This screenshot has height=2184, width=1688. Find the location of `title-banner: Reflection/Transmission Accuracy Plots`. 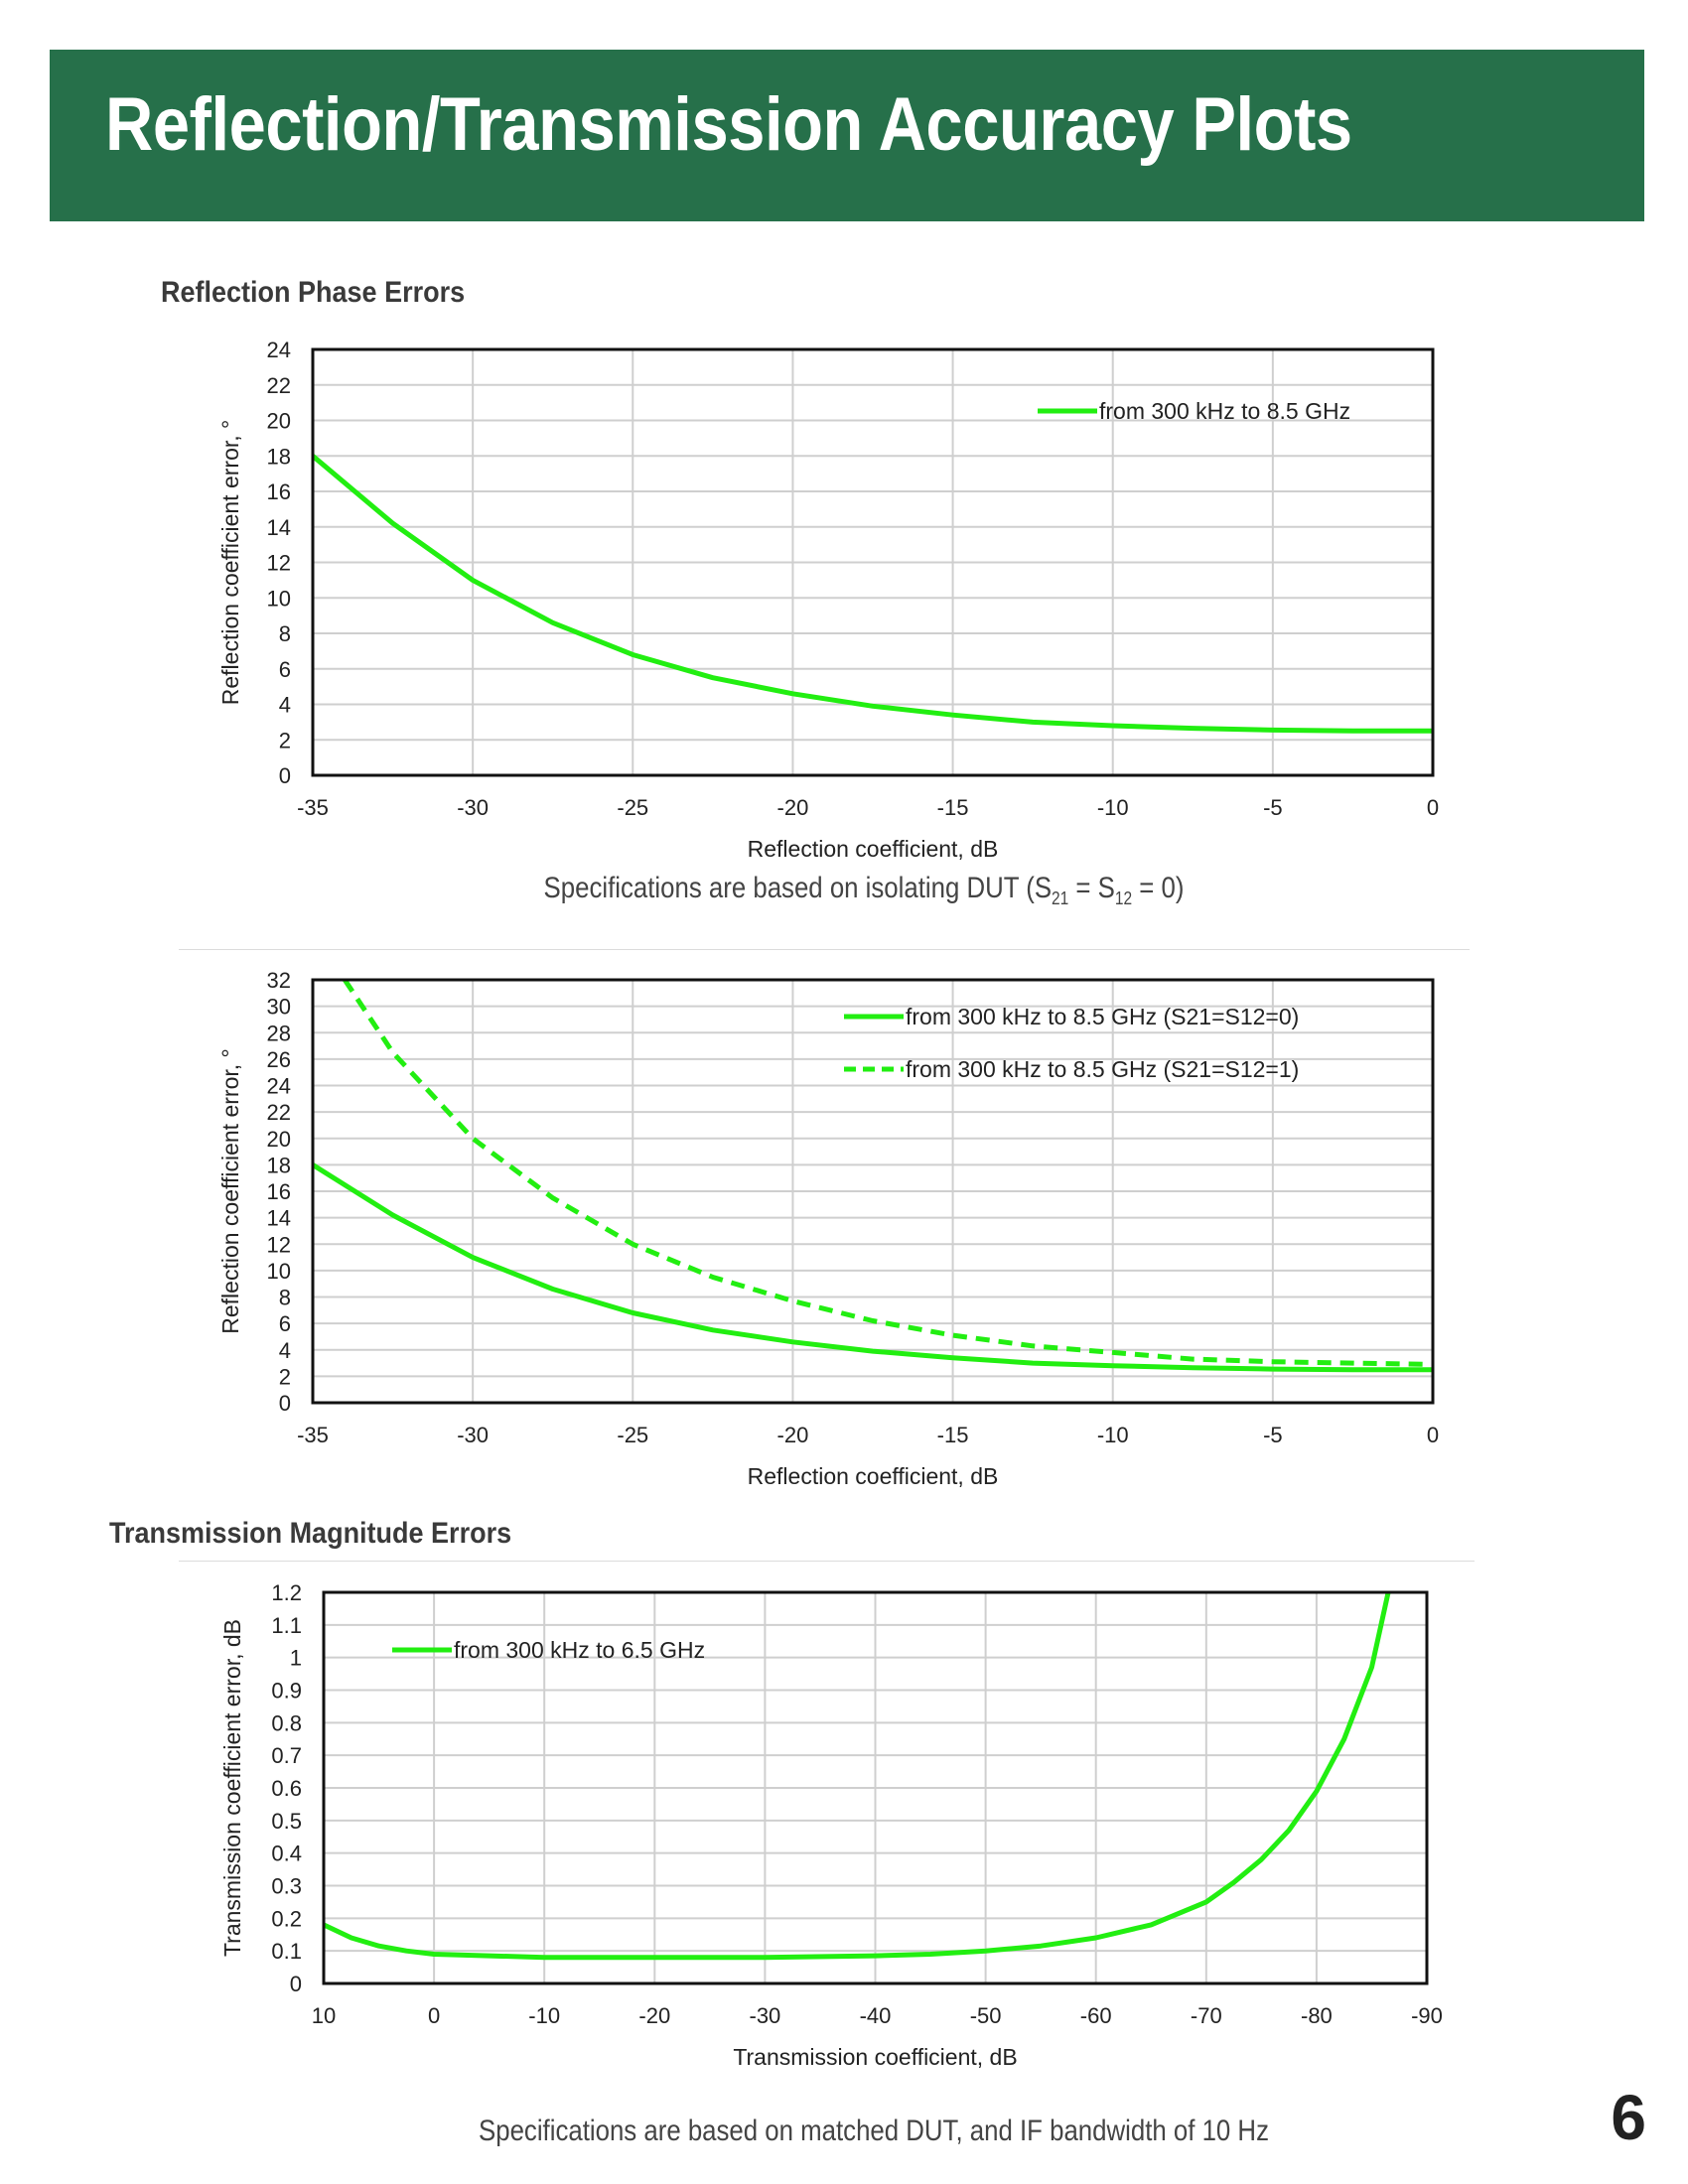

title-banner: Reflection/Transmission Accuracy Plots is located at coordinates (847, 135).